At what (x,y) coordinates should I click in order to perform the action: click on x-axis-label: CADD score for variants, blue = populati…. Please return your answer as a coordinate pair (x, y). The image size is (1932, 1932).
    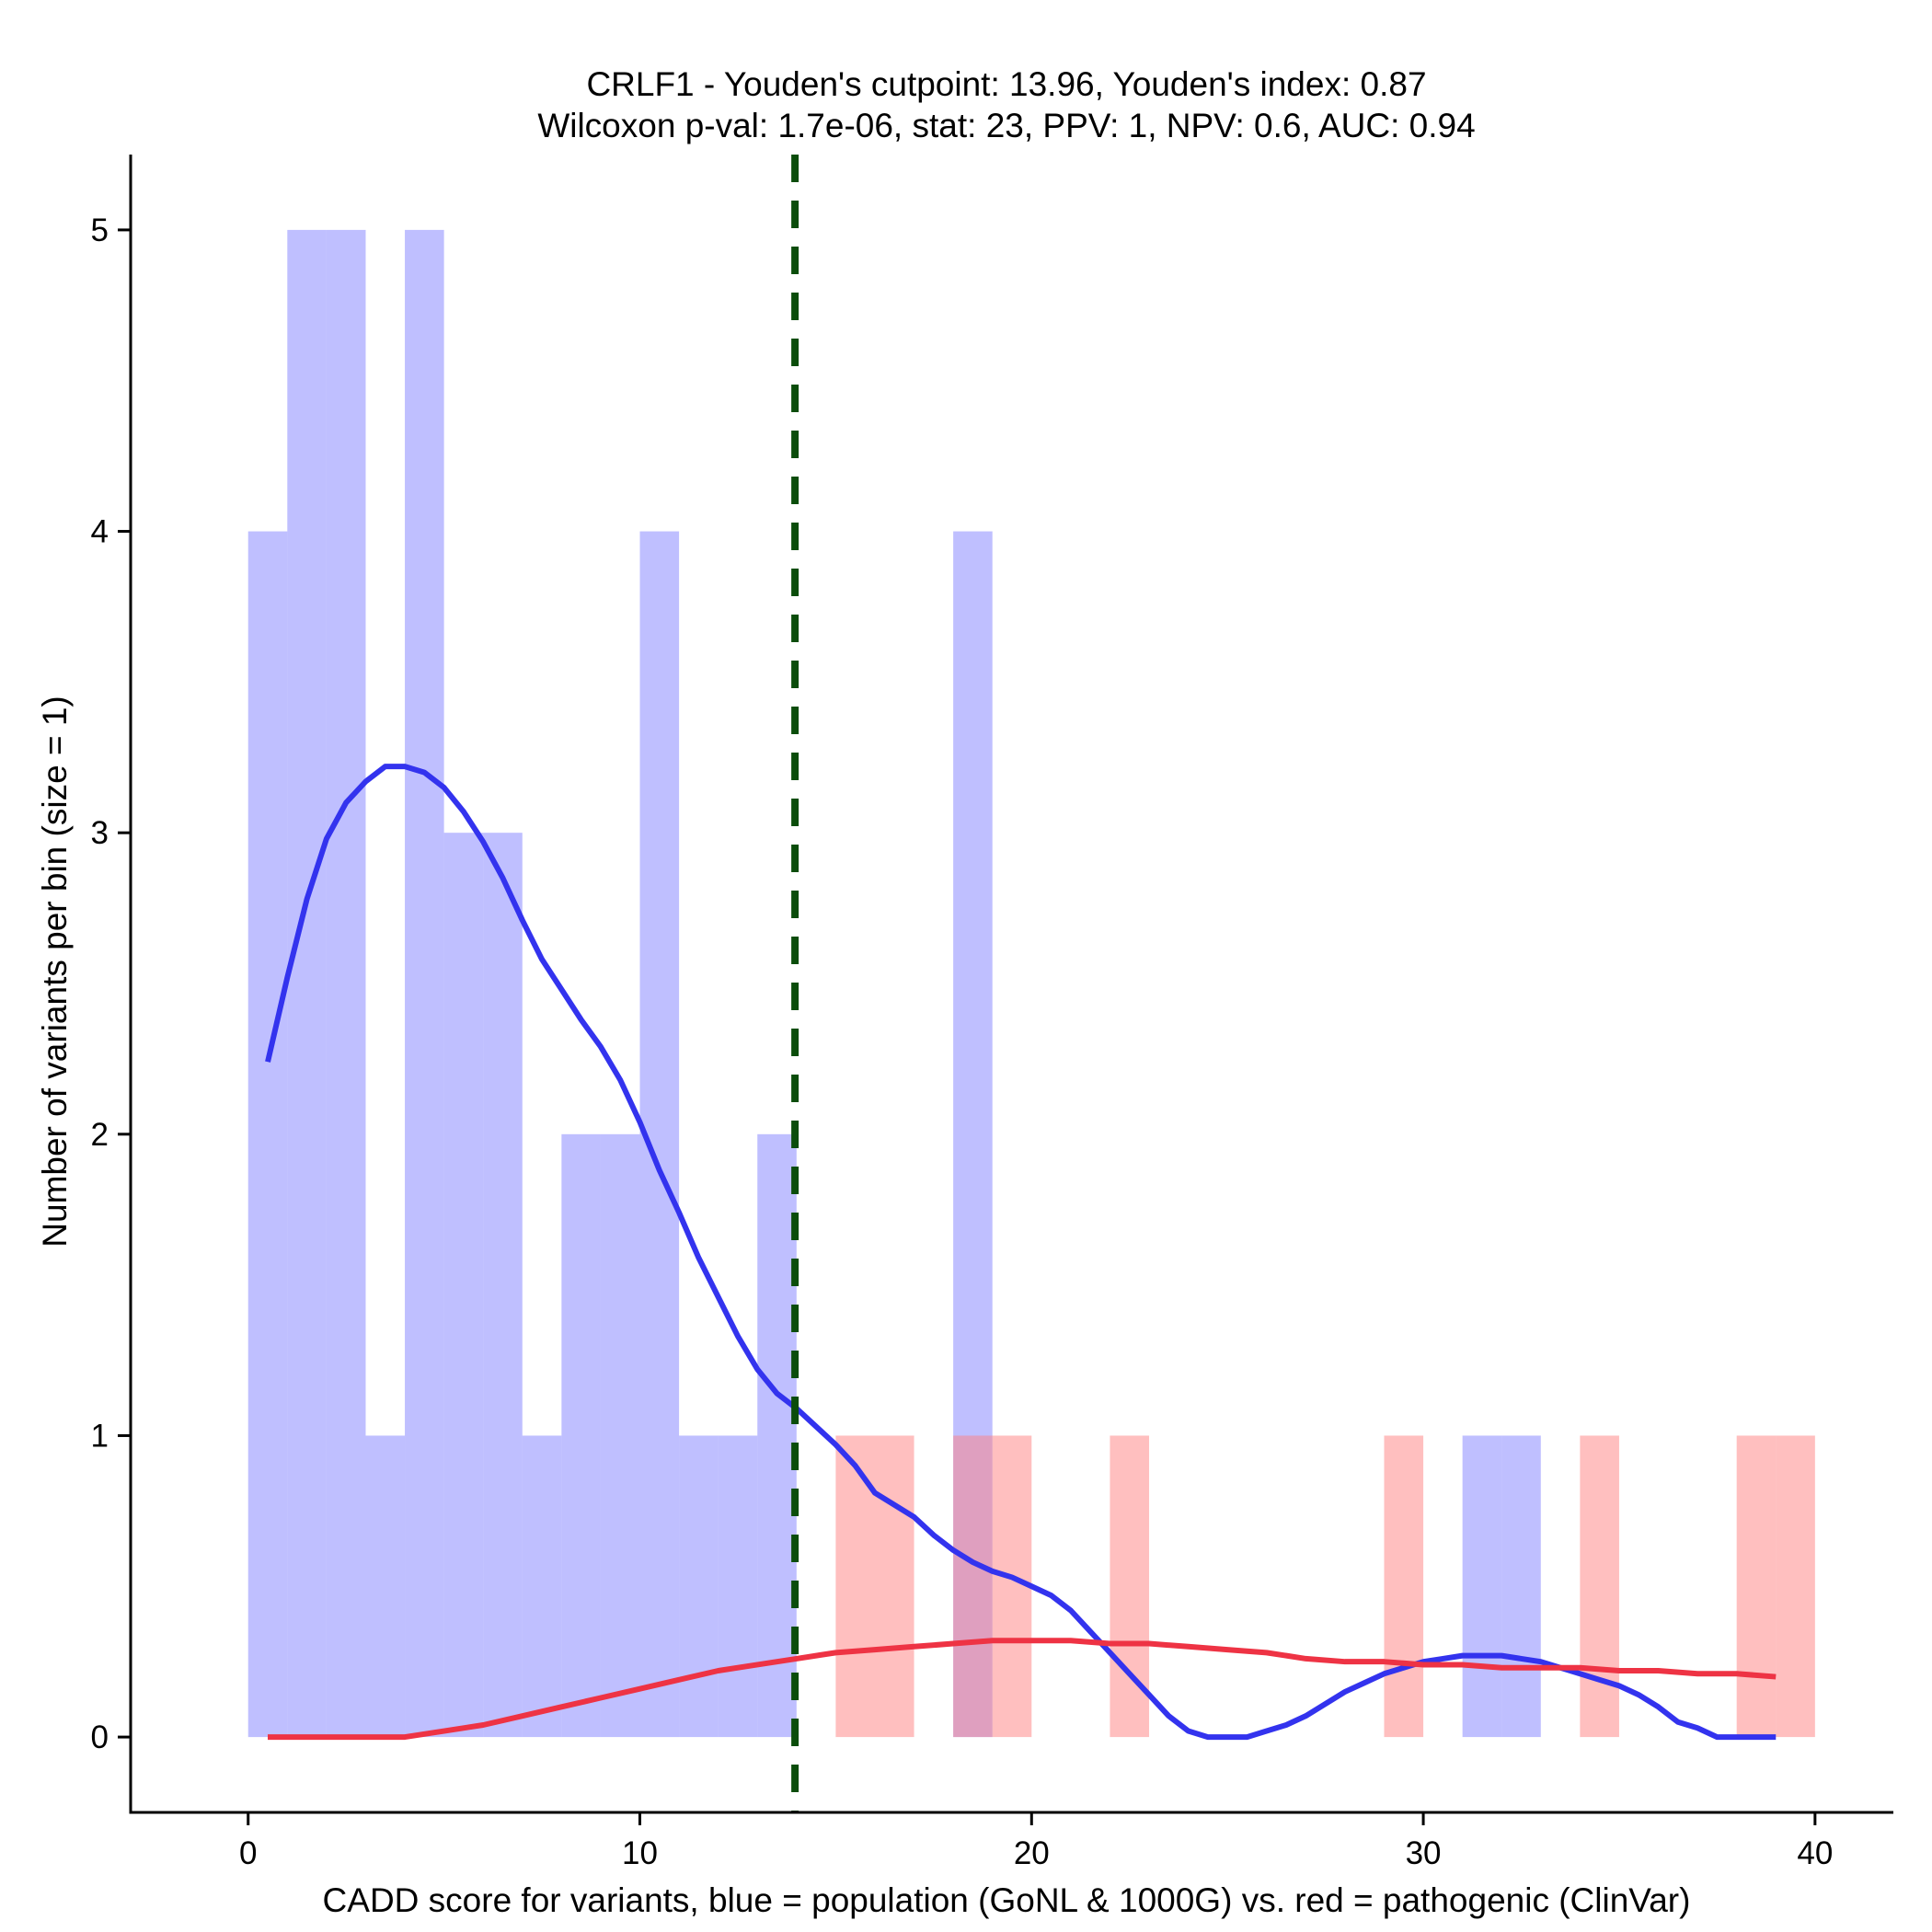
    Looking at the image, I should click on (1007, 1900).